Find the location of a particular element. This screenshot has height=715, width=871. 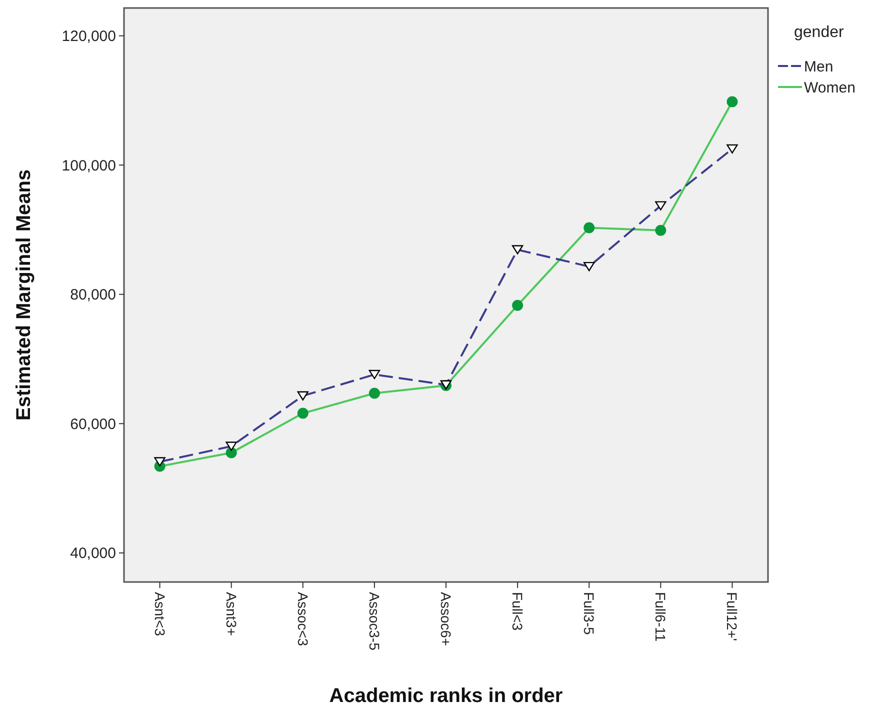

legend-label: Women is located at coordinates (830, 87).